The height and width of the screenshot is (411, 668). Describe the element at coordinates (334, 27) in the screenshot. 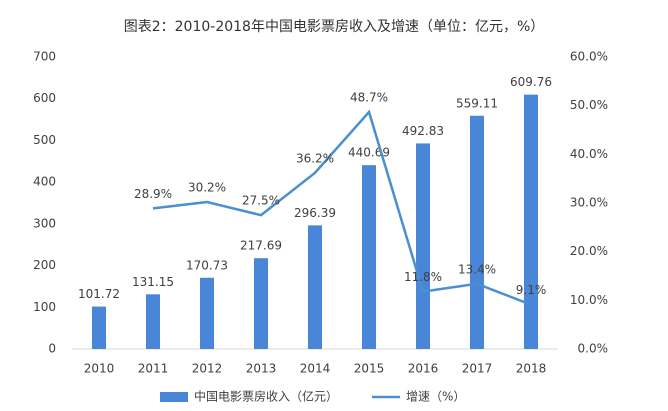

I see `chart-title: 图表2：2010-2018年中国电影票房收入及增速（单位：亿元，%）` at that location.